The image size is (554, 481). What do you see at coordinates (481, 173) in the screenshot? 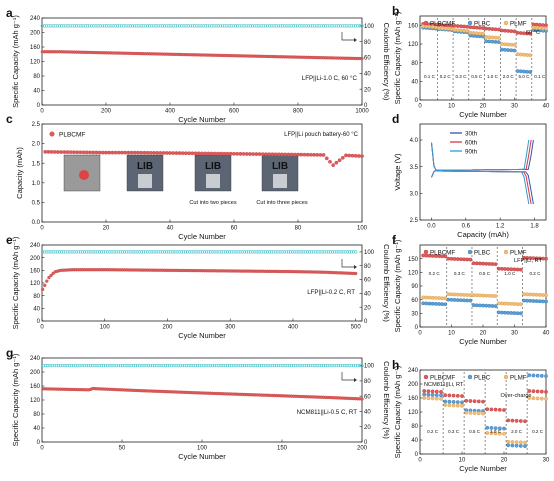
I see `discharge-curve` at bounding box center [481, 173].